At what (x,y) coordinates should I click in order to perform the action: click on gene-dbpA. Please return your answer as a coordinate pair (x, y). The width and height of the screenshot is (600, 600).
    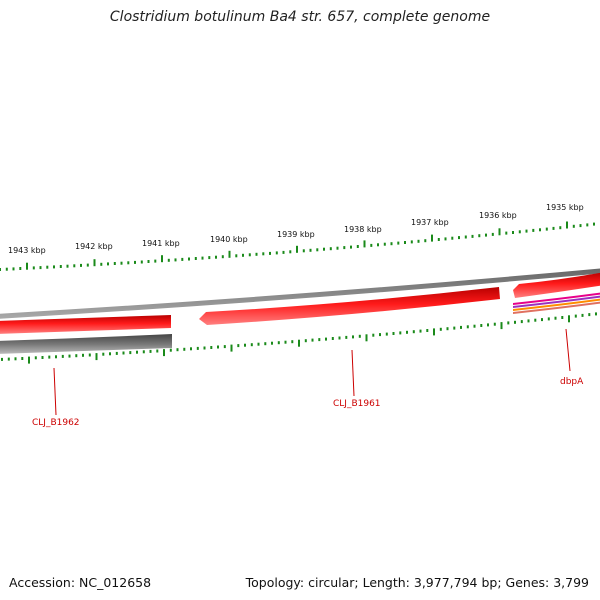
    Looking at the image, I should click on (556, 285).